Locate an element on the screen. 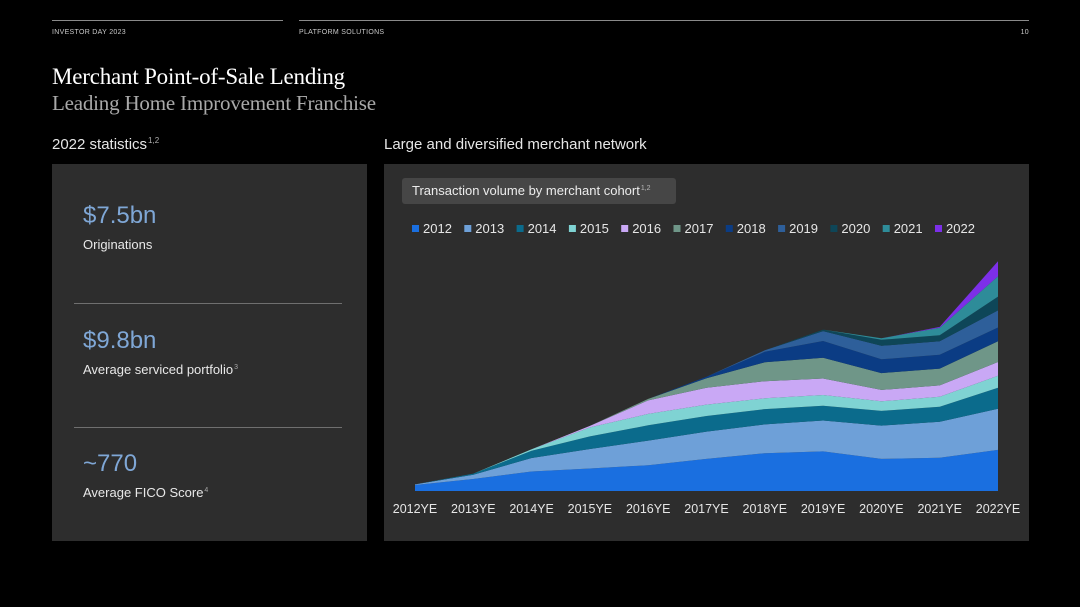 Image resolution: width=1080 pixels, height=607 pixels. page-number: 10 is located at coordinates (1024, 32).